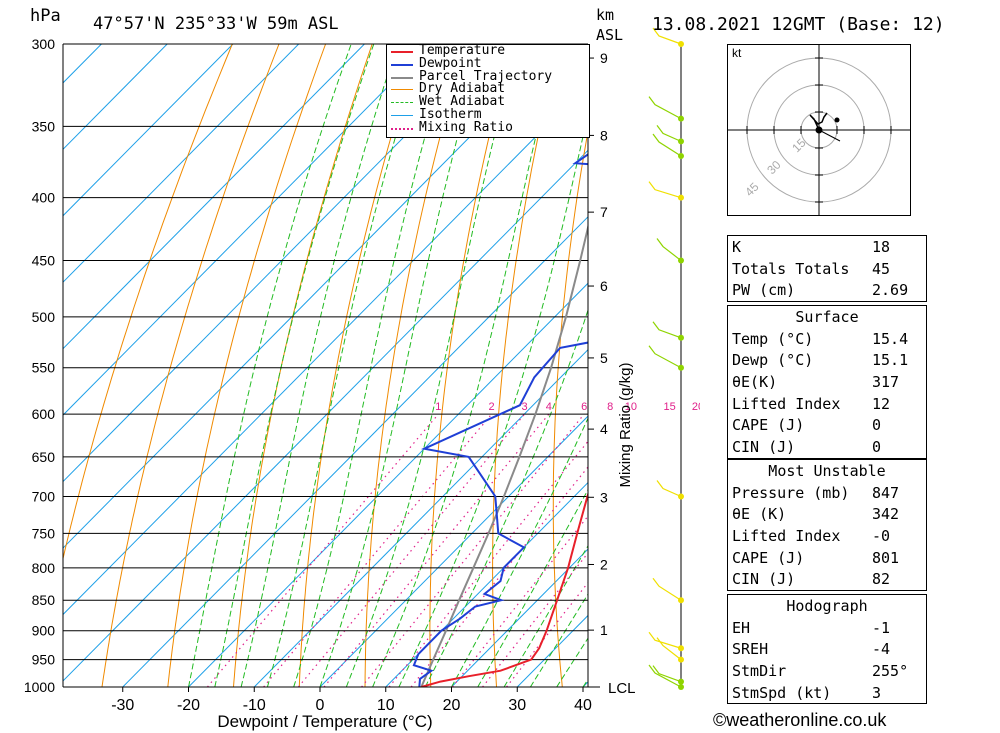 The height and width of the screenshot is (733, 1000). I want to click on height-tick-label: 6, so click(604, 286).